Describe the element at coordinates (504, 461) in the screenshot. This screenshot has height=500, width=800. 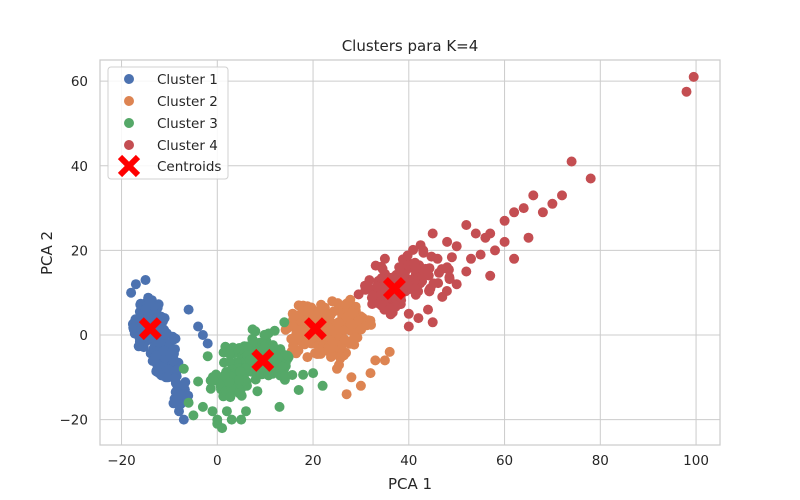
I see `x-tick-label: 60` at that location.